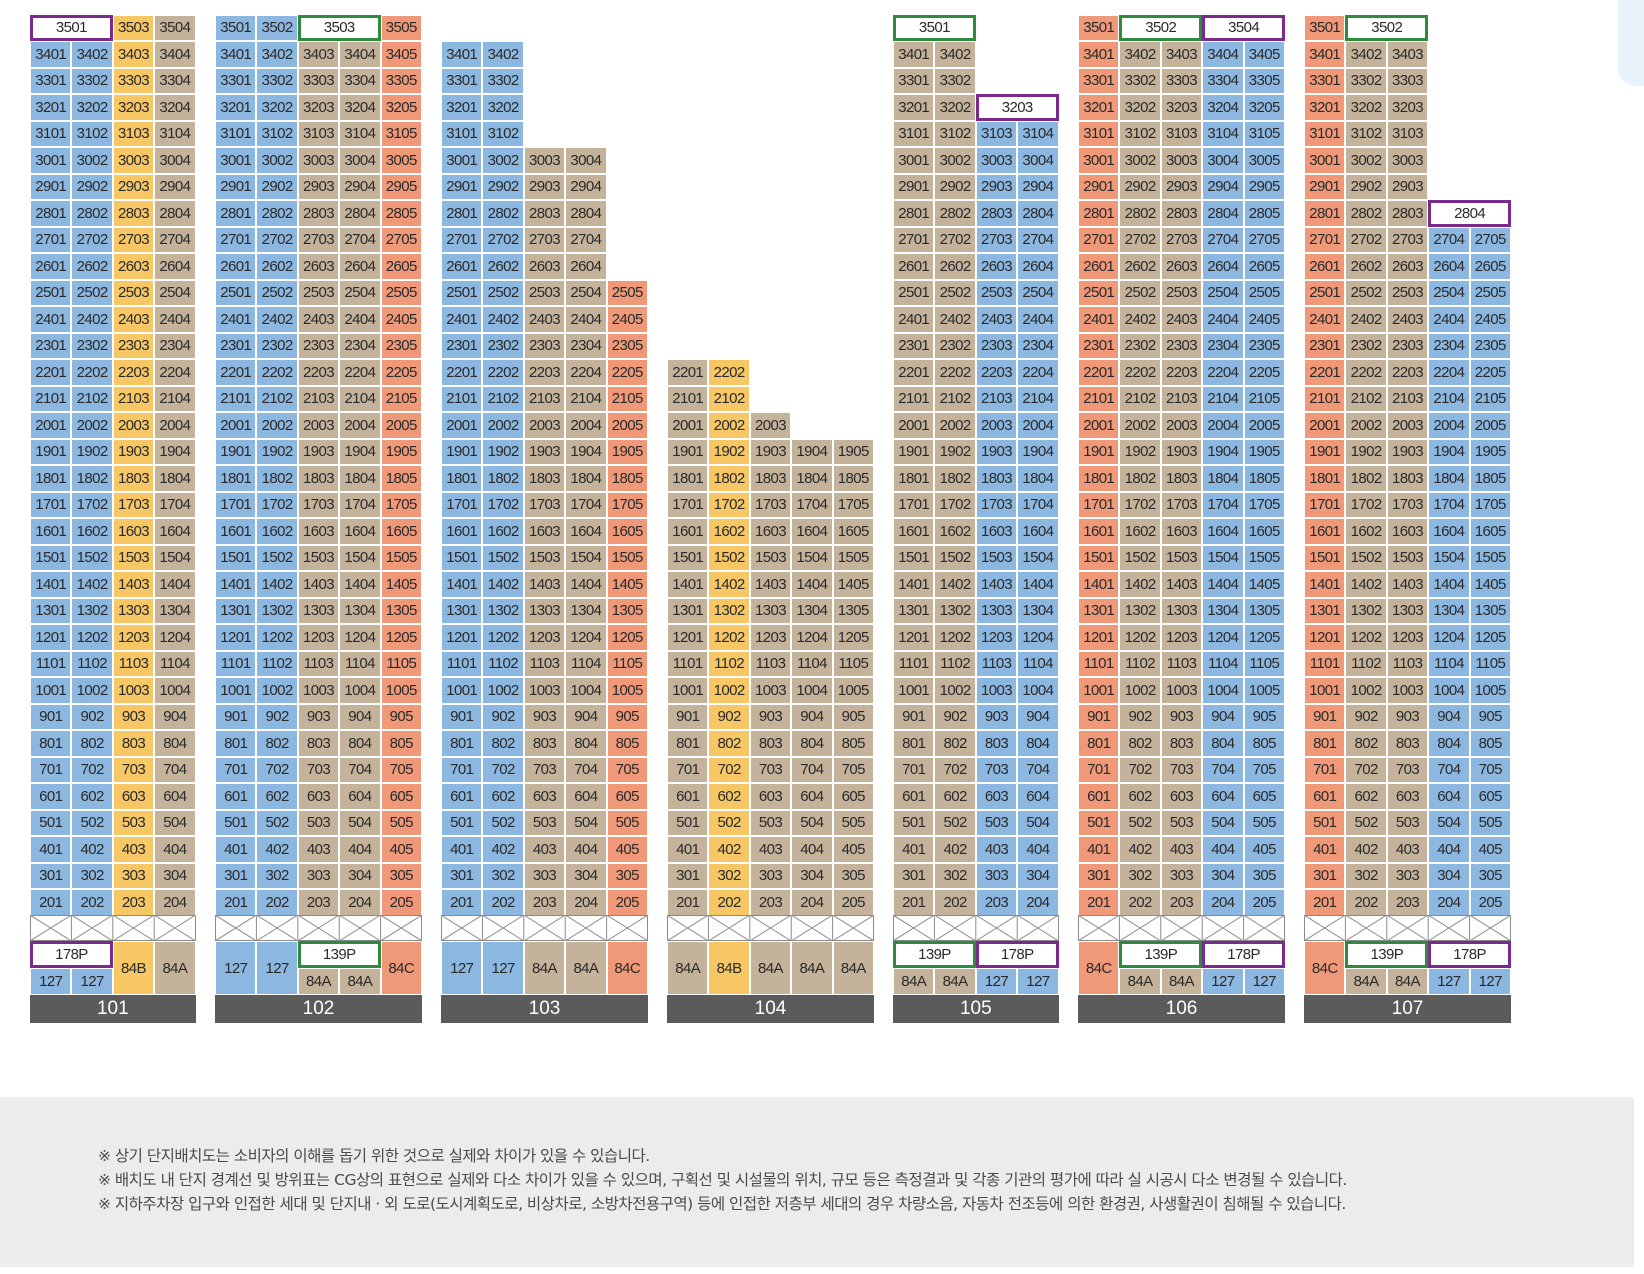 The image size is (1644, 1274). Describe the element at coordinates (955, 504) in the screenshot. I see `unit-cell: 1702` at that location.